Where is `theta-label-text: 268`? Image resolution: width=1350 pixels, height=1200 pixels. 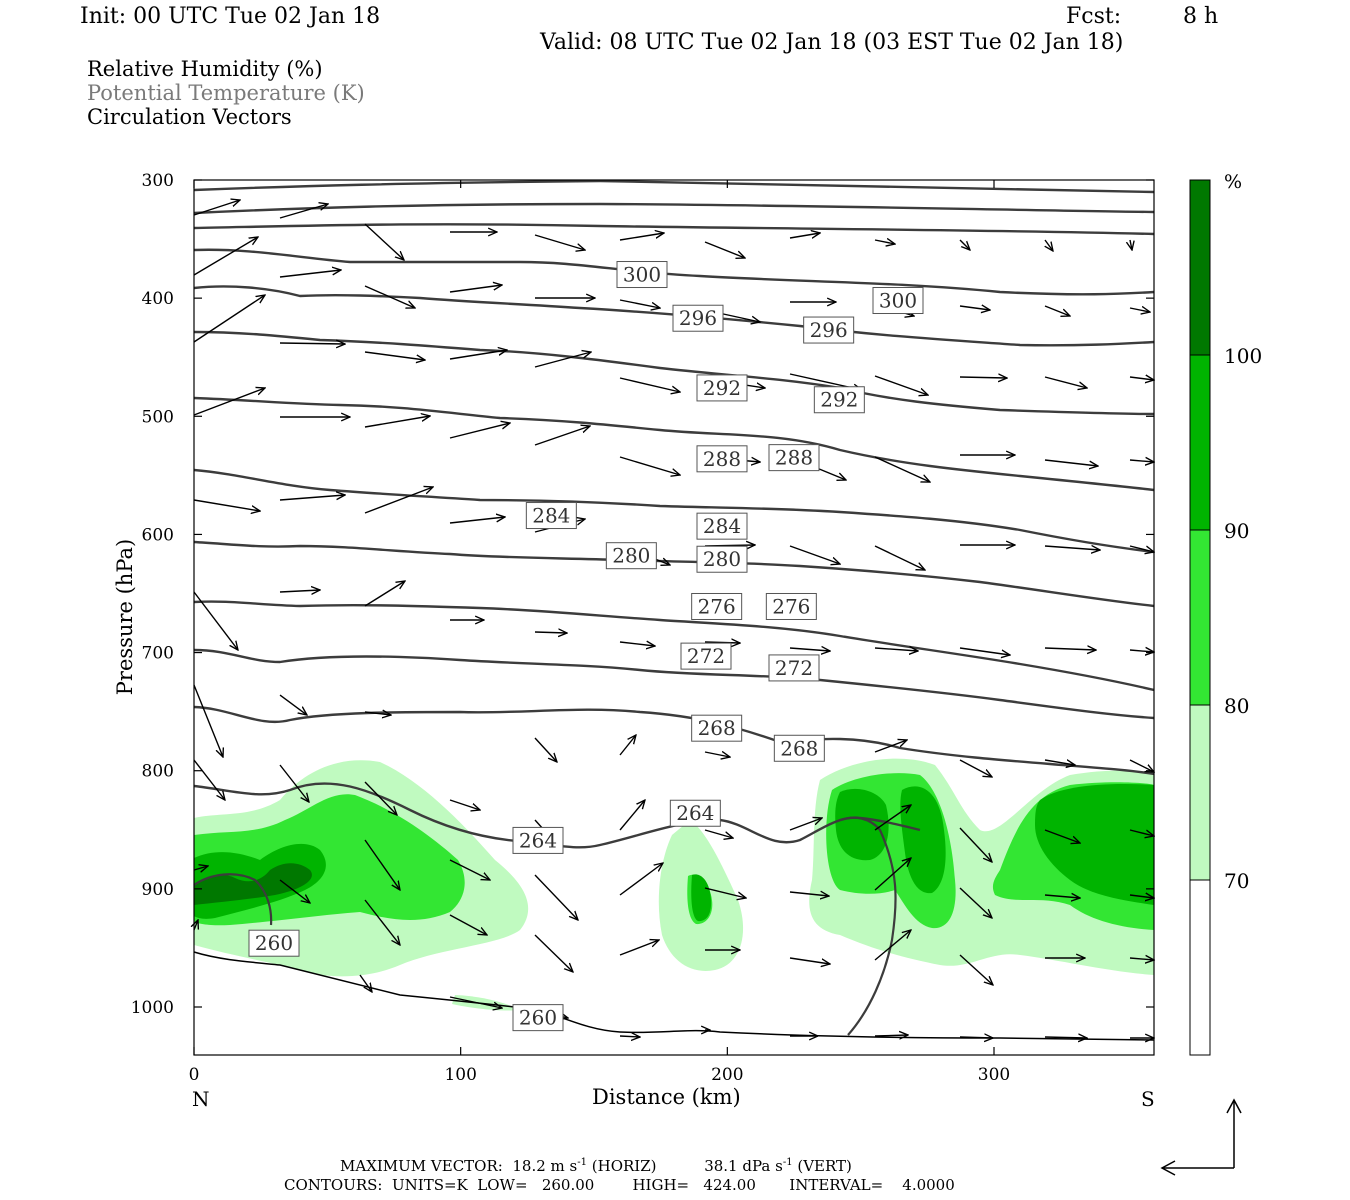 theta-label-text: 268 is located at coordinates (717, 728).